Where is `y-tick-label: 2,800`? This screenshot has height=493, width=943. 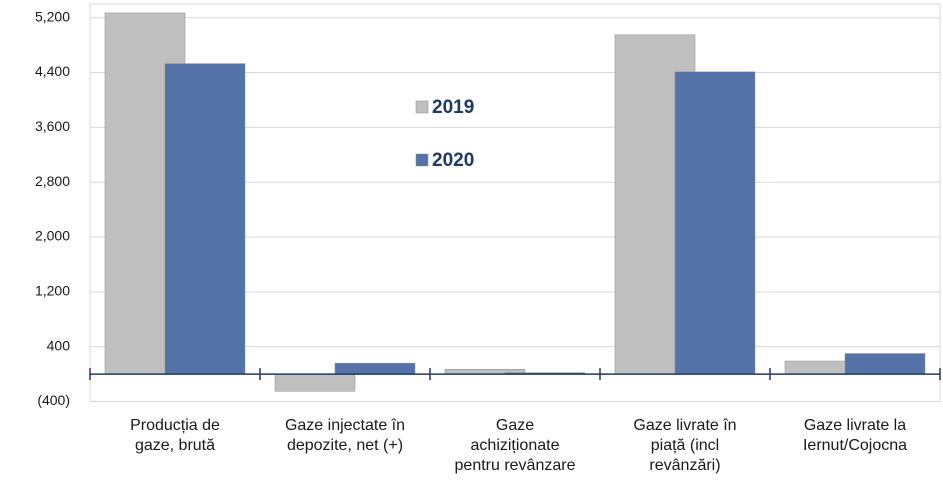 y-tick-label: 2,800 is located at coordinates (52, 181).